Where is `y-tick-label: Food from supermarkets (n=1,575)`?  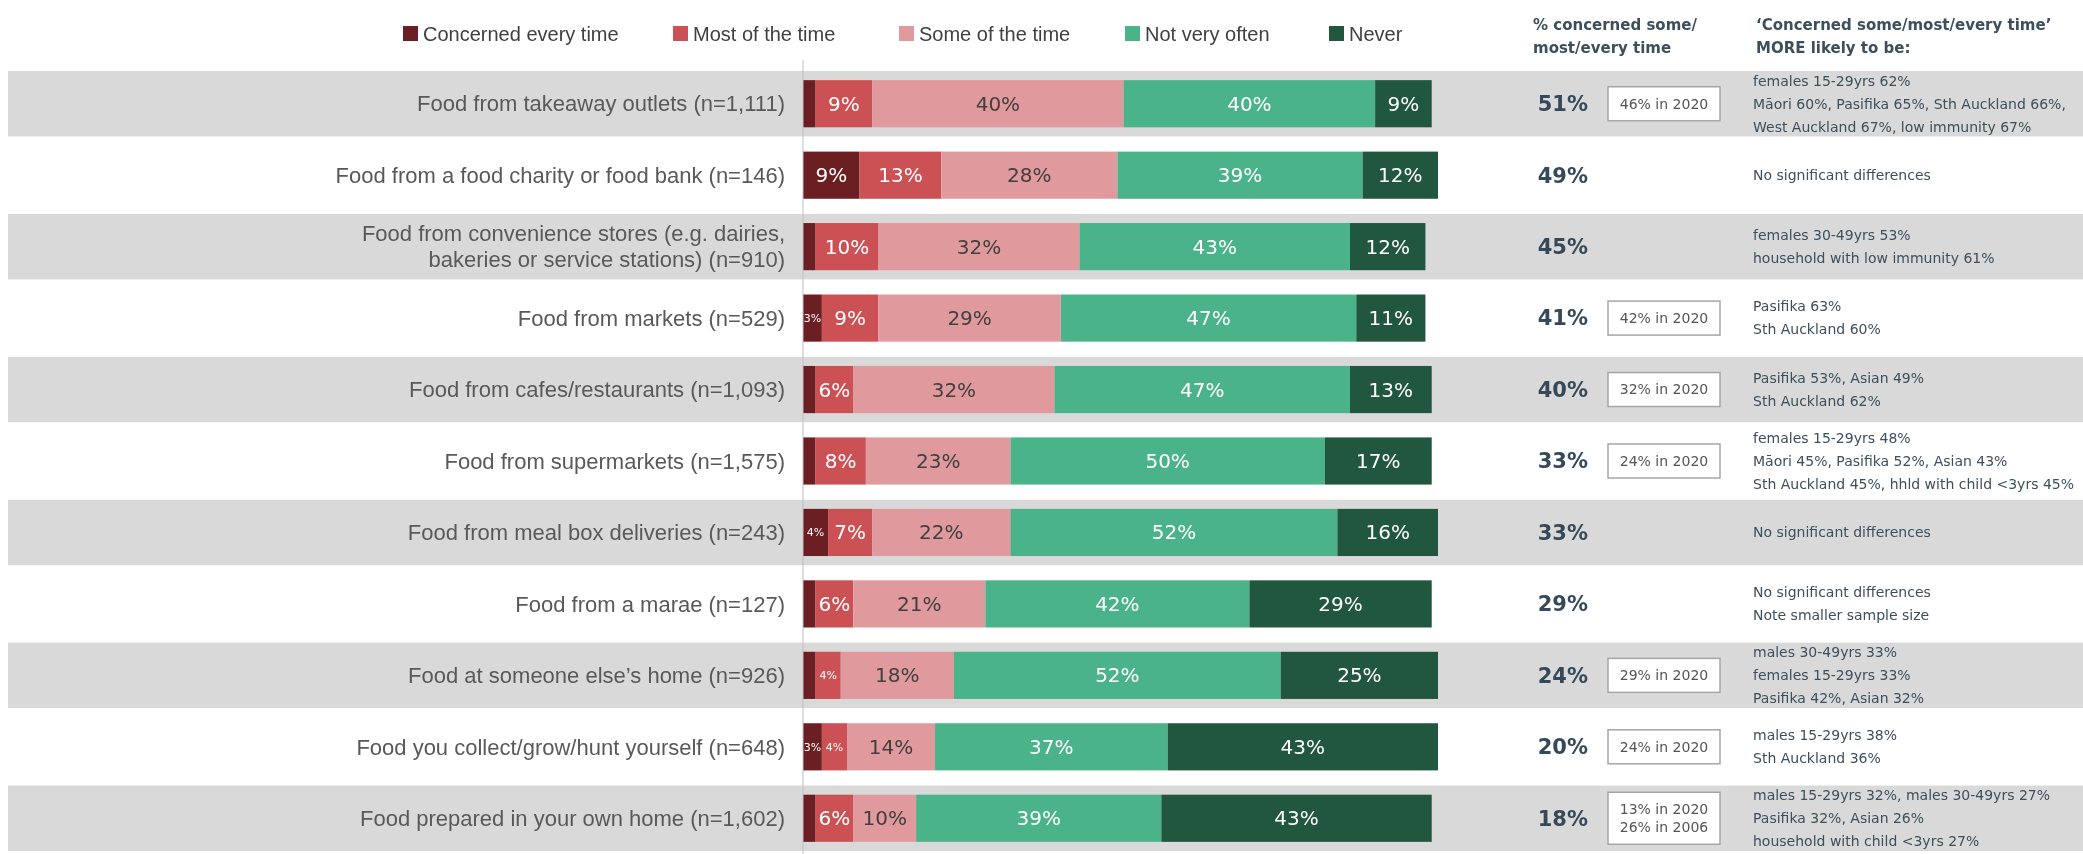
y-tick-label: Food from supermarkets (n=1,575) is located at coordinates (614, 461).